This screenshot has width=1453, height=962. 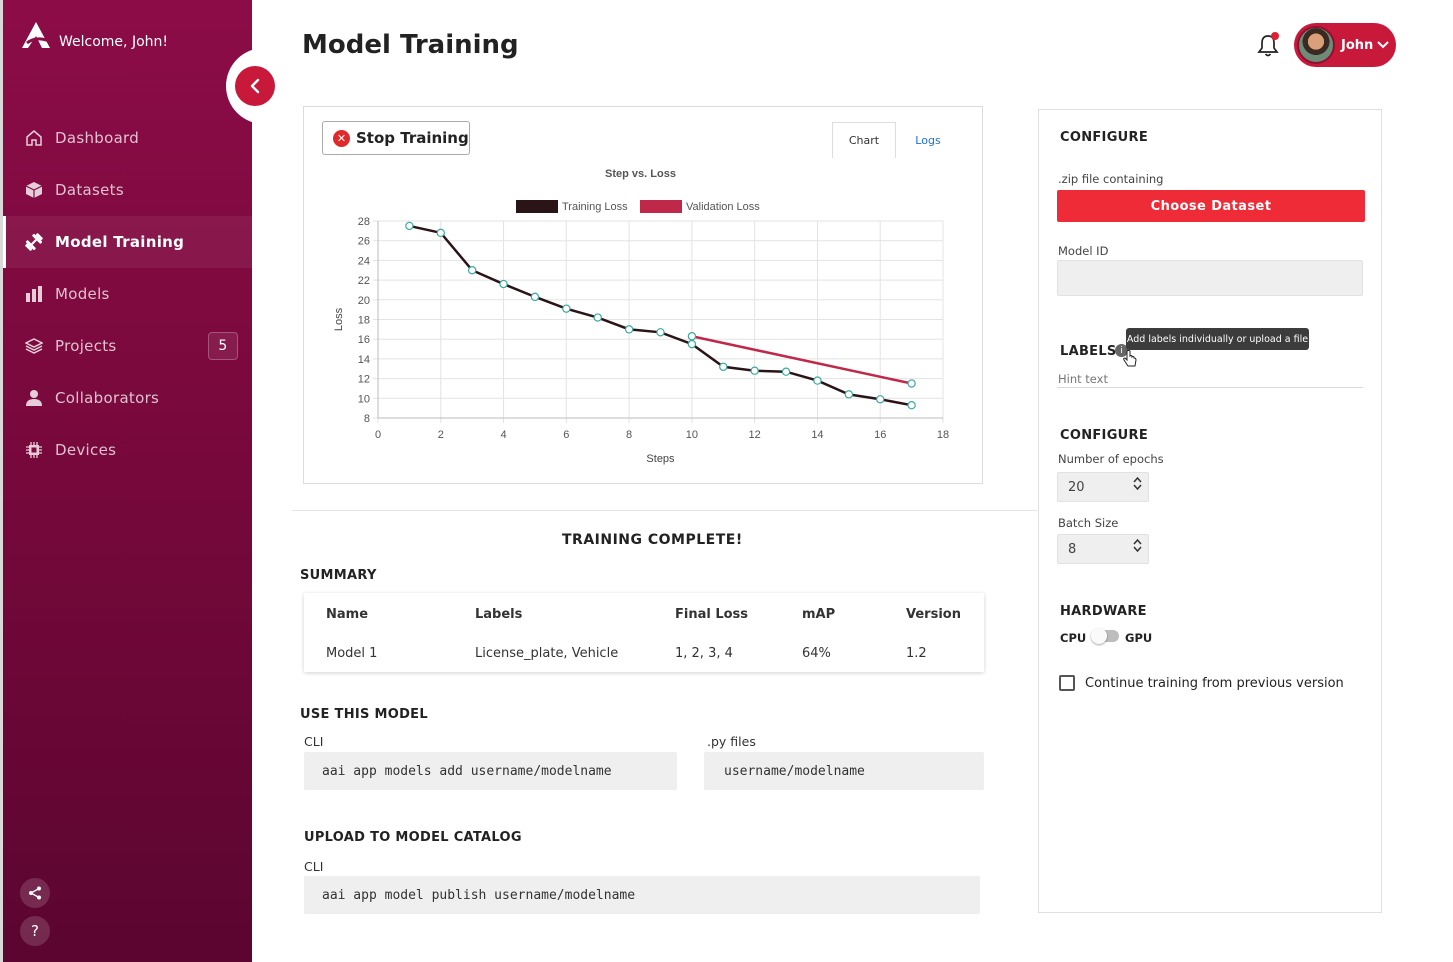 I want to click on sidebar-item-devices: Devices, so click(x=127, y=450).